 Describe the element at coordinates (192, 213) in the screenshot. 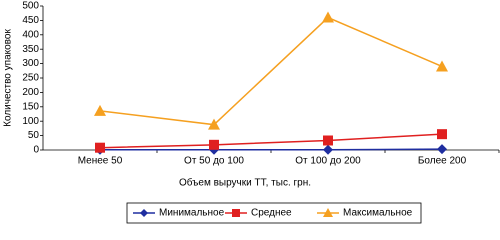

I see `legend-label: Минимальное` at that location.